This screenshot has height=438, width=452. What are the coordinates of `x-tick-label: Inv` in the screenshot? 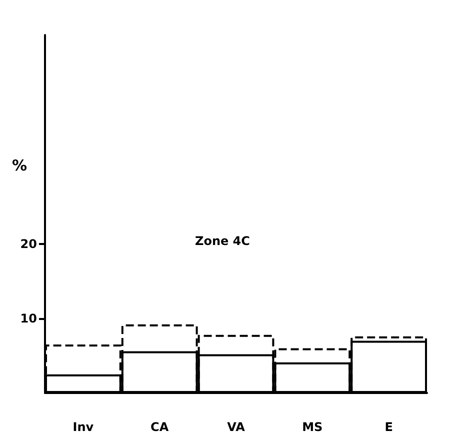 It's located at (83, 427).